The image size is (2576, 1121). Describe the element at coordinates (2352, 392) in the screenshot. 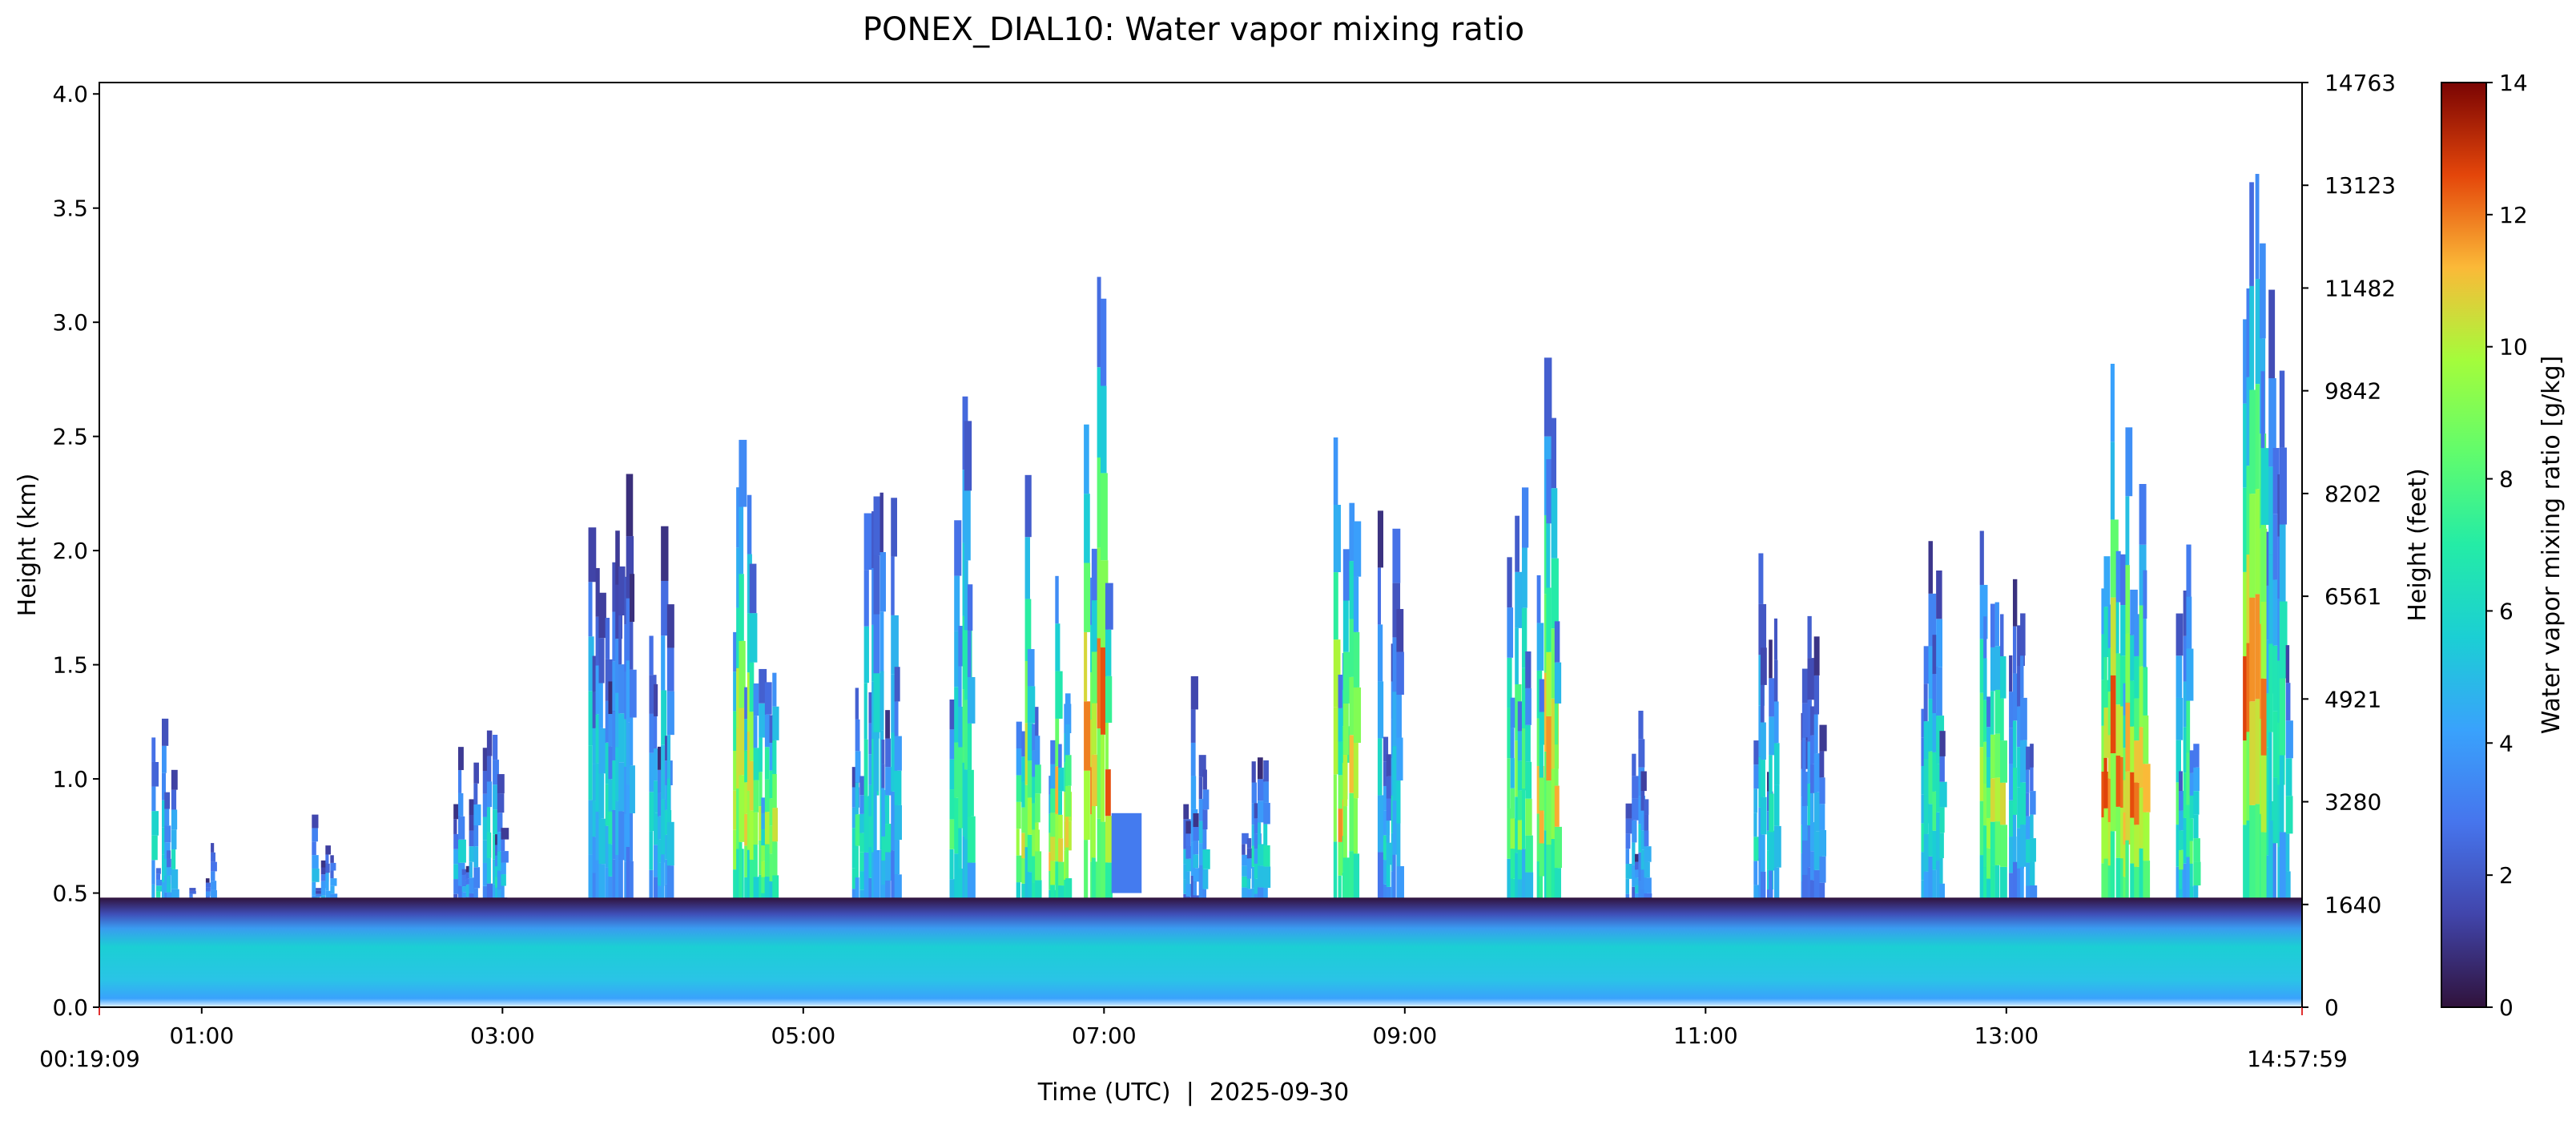

I see `y-right-tick-label: 9842` at that location.